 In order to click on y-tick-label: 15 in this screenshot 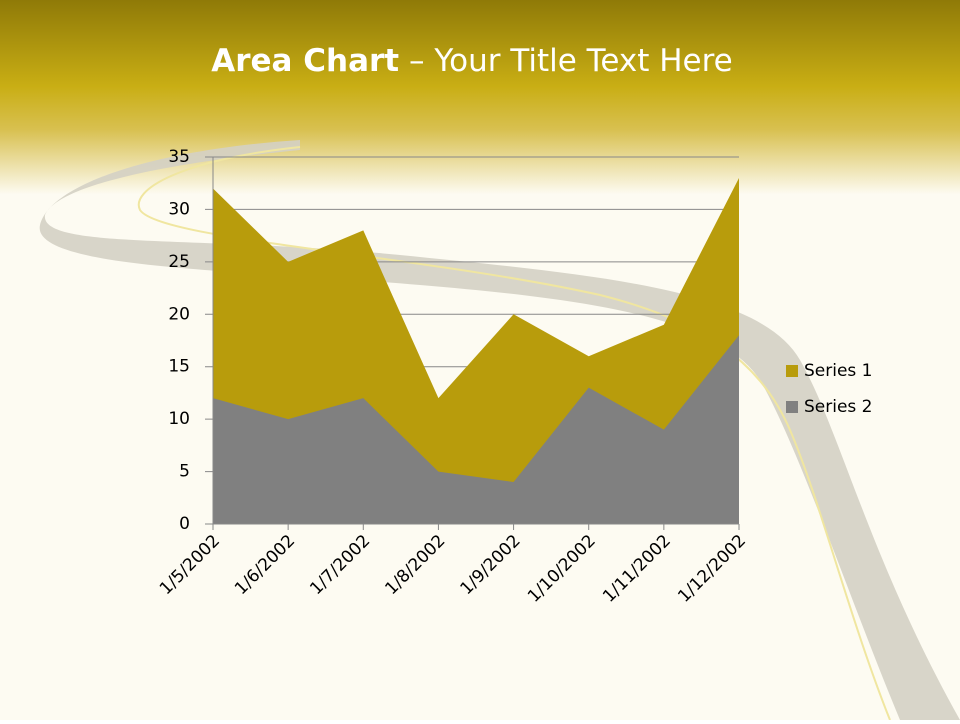, I will do `click(179, 367)`.